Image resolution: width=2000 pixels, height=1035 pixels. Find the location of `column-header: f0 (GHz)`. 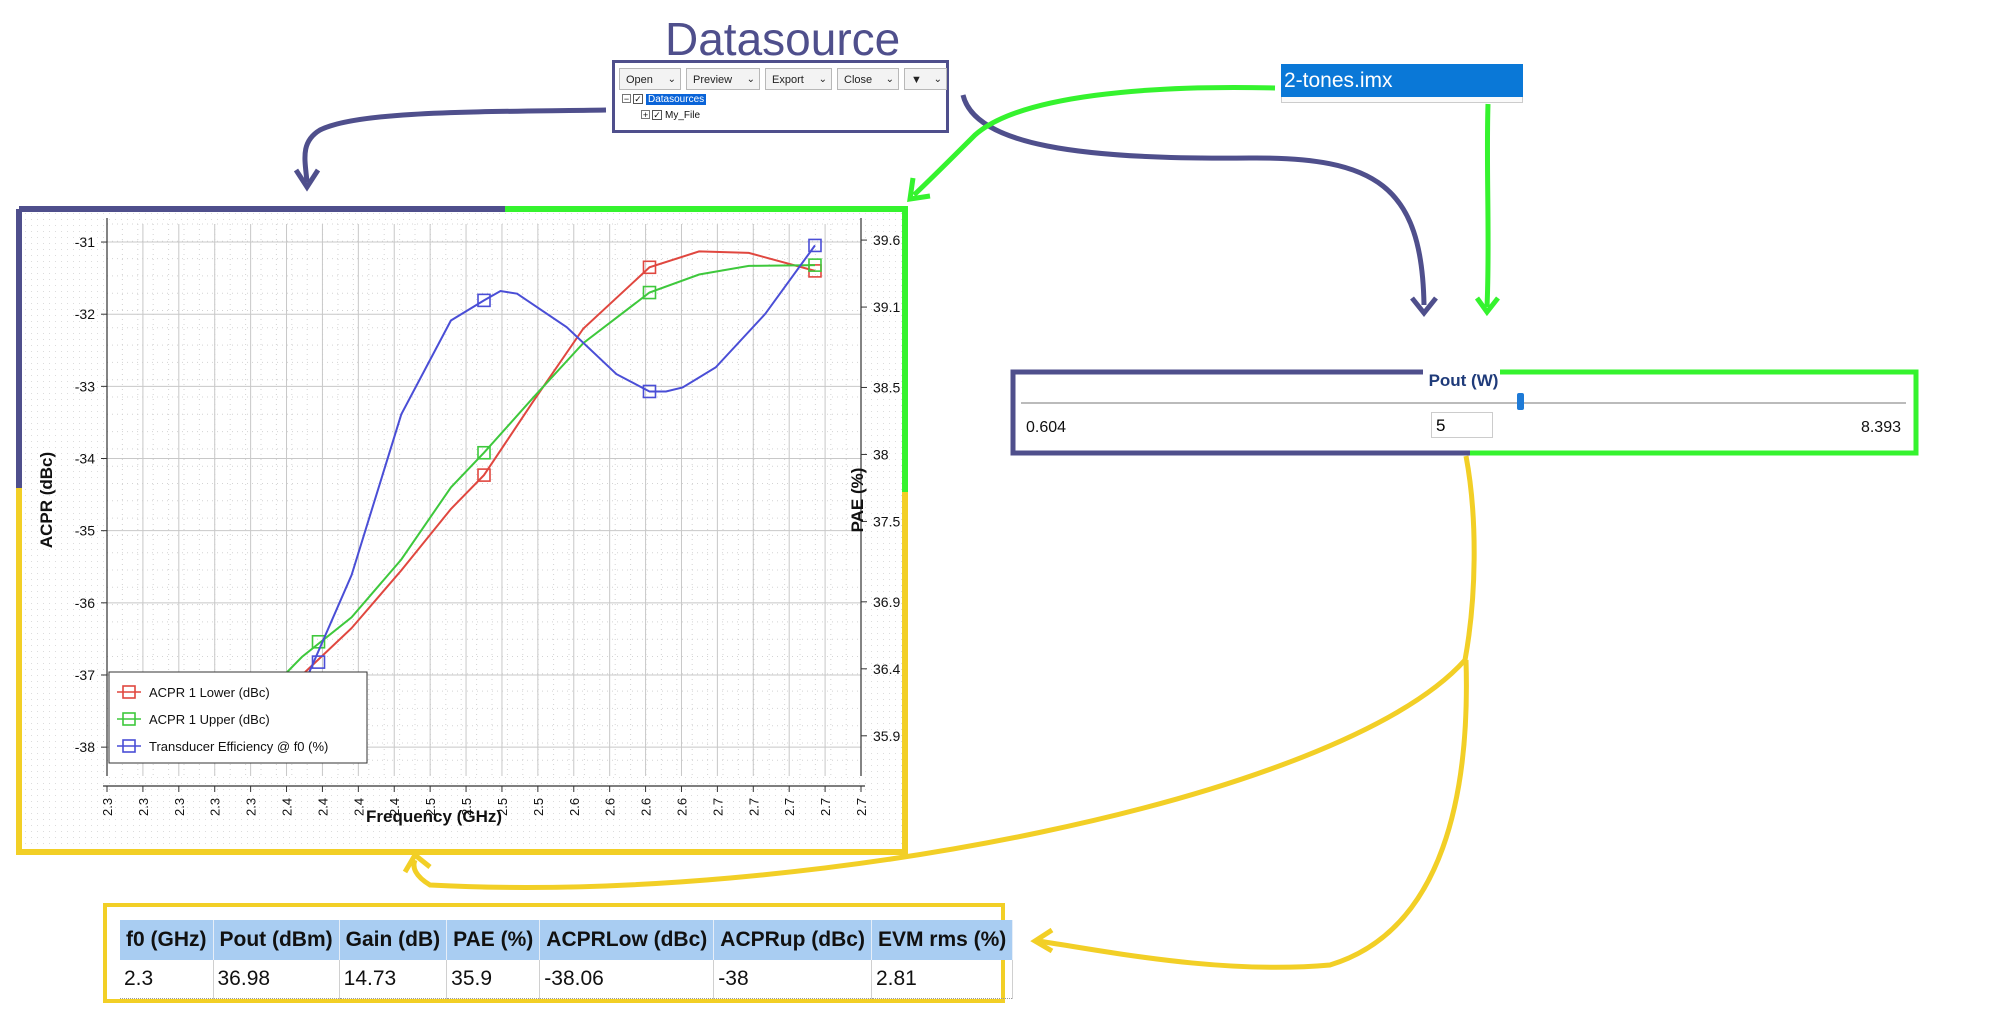

column-header: f0 (GHz) is located at coordinates (167, 940).